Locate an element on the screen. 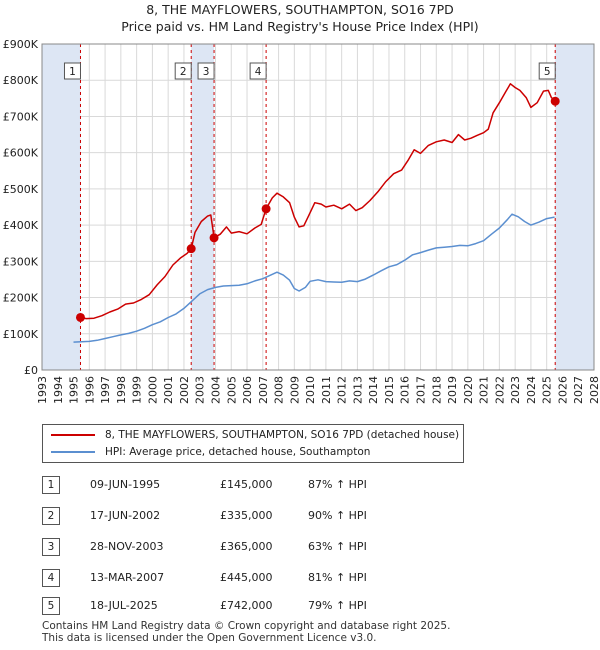 This screenshot has height=650, width=600. x-tick-label: 1994 is located at coordinates (58, 390).